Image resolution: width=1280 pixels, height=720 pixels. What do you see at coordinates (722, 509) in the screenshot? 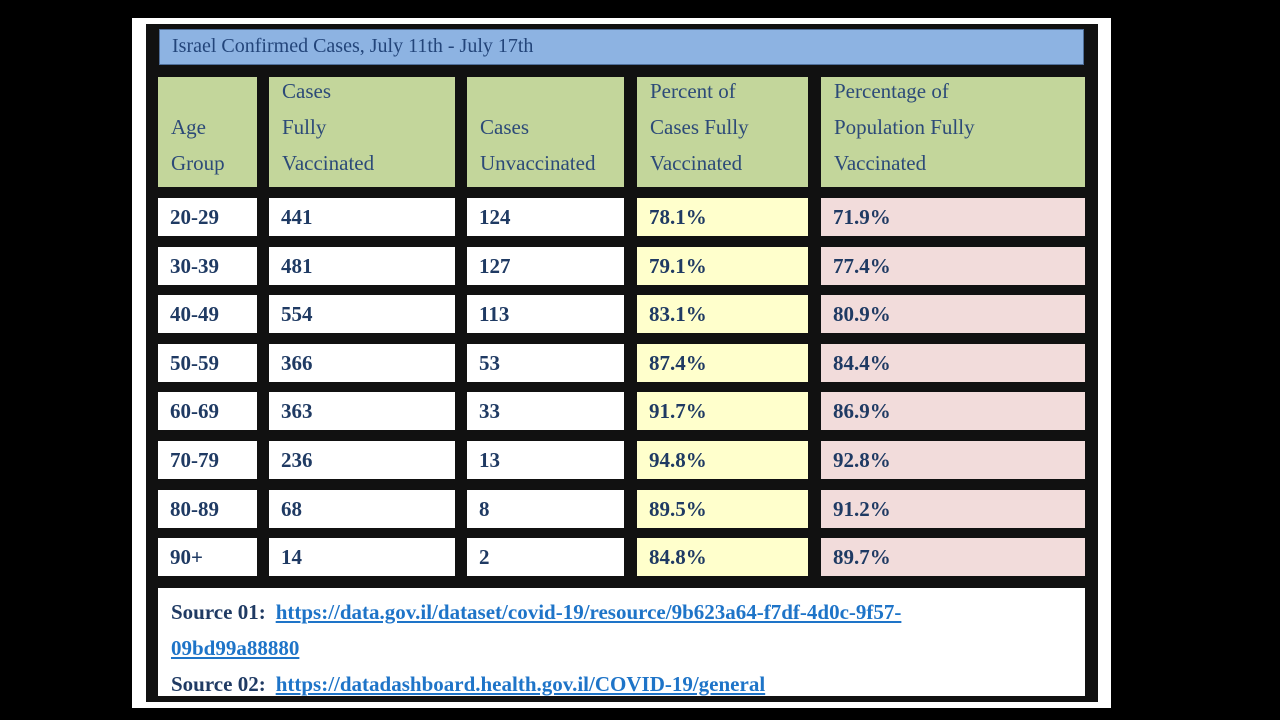
I see `cell-percent-cases-fully-vaccinated: 89.5%` at bounding box center [722, 509].